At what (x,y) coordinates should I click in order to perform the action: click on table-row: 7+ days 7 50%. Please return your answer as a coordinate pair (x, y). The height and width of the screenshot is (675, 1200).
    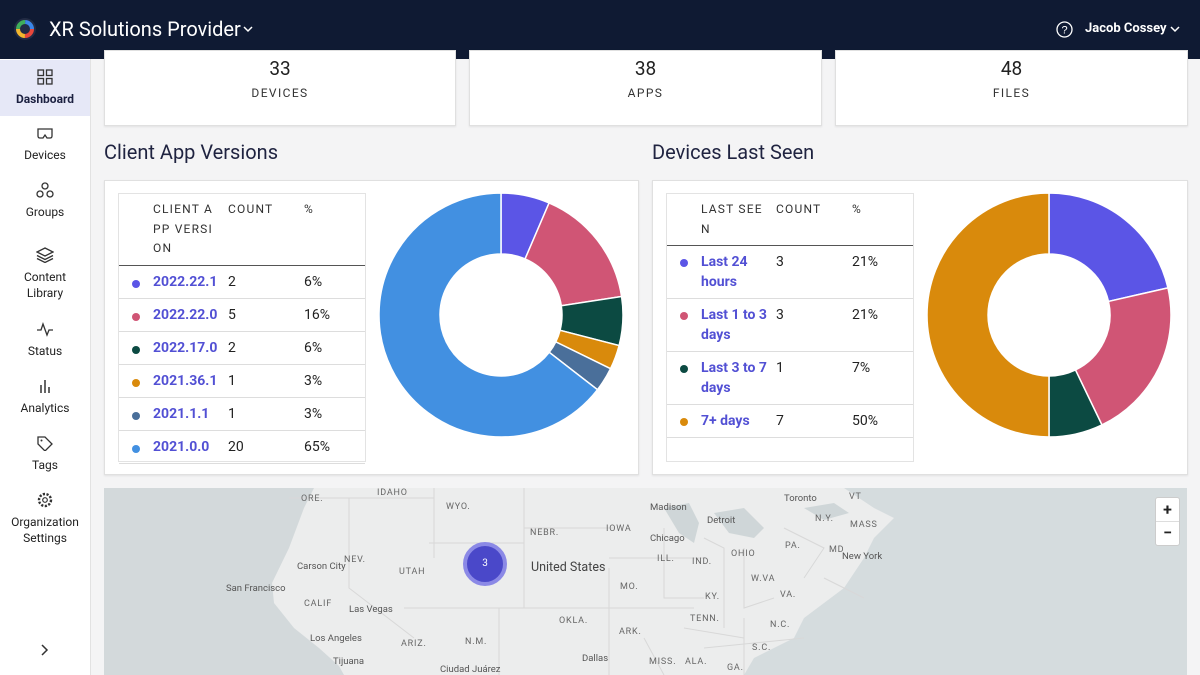
    Looking at the image, I should click on (790, 421).